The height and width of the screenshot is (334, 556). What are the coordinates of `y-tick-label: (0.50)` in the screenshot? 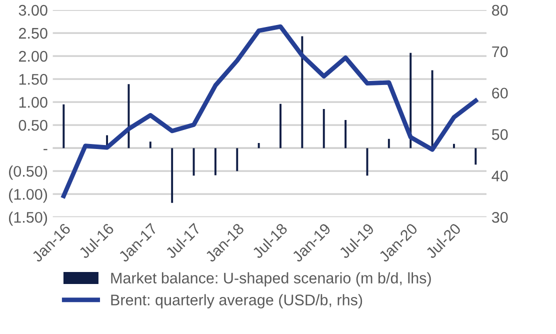 It's located at (28, 173).